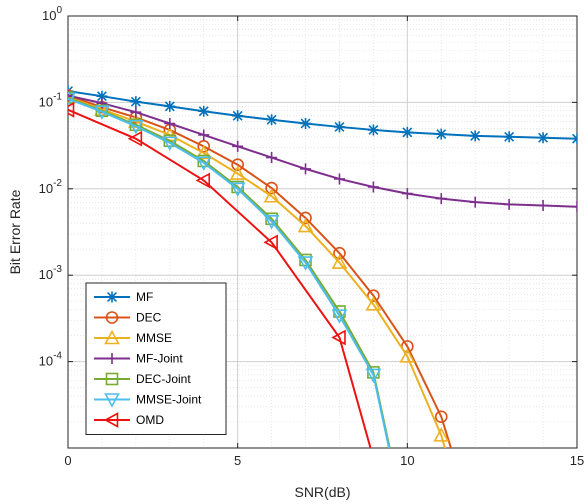 Image resolution: width=587 pixels, height=504 pixels. I want to click on legend-entry-mf: MF, so click(123, 297).